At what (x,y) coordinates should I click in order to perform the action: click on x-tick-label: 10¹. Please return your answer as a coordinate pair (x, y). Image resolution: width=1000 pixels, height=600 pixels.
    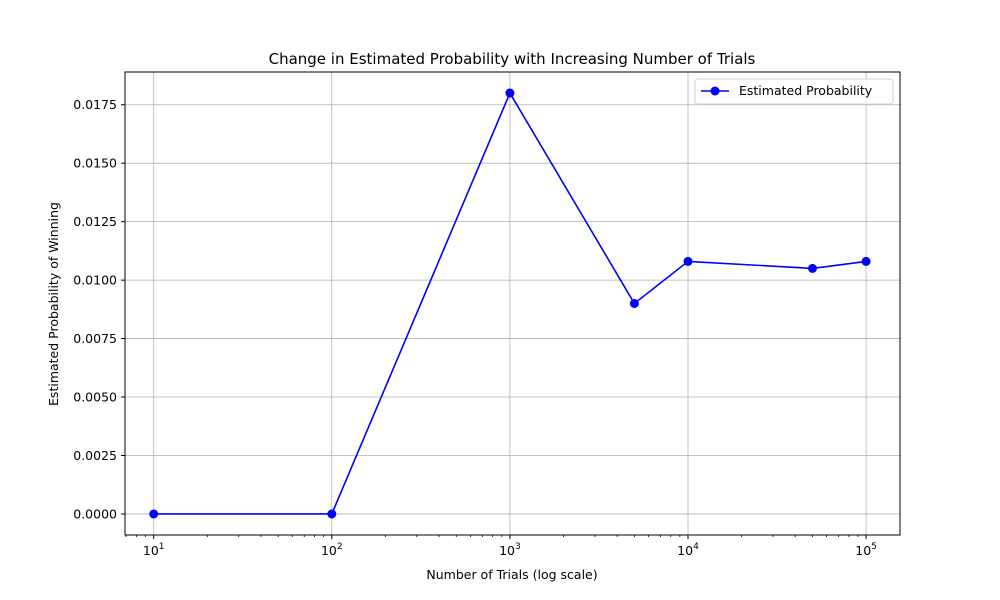
    Looking at the image, I should click on (154, 550).